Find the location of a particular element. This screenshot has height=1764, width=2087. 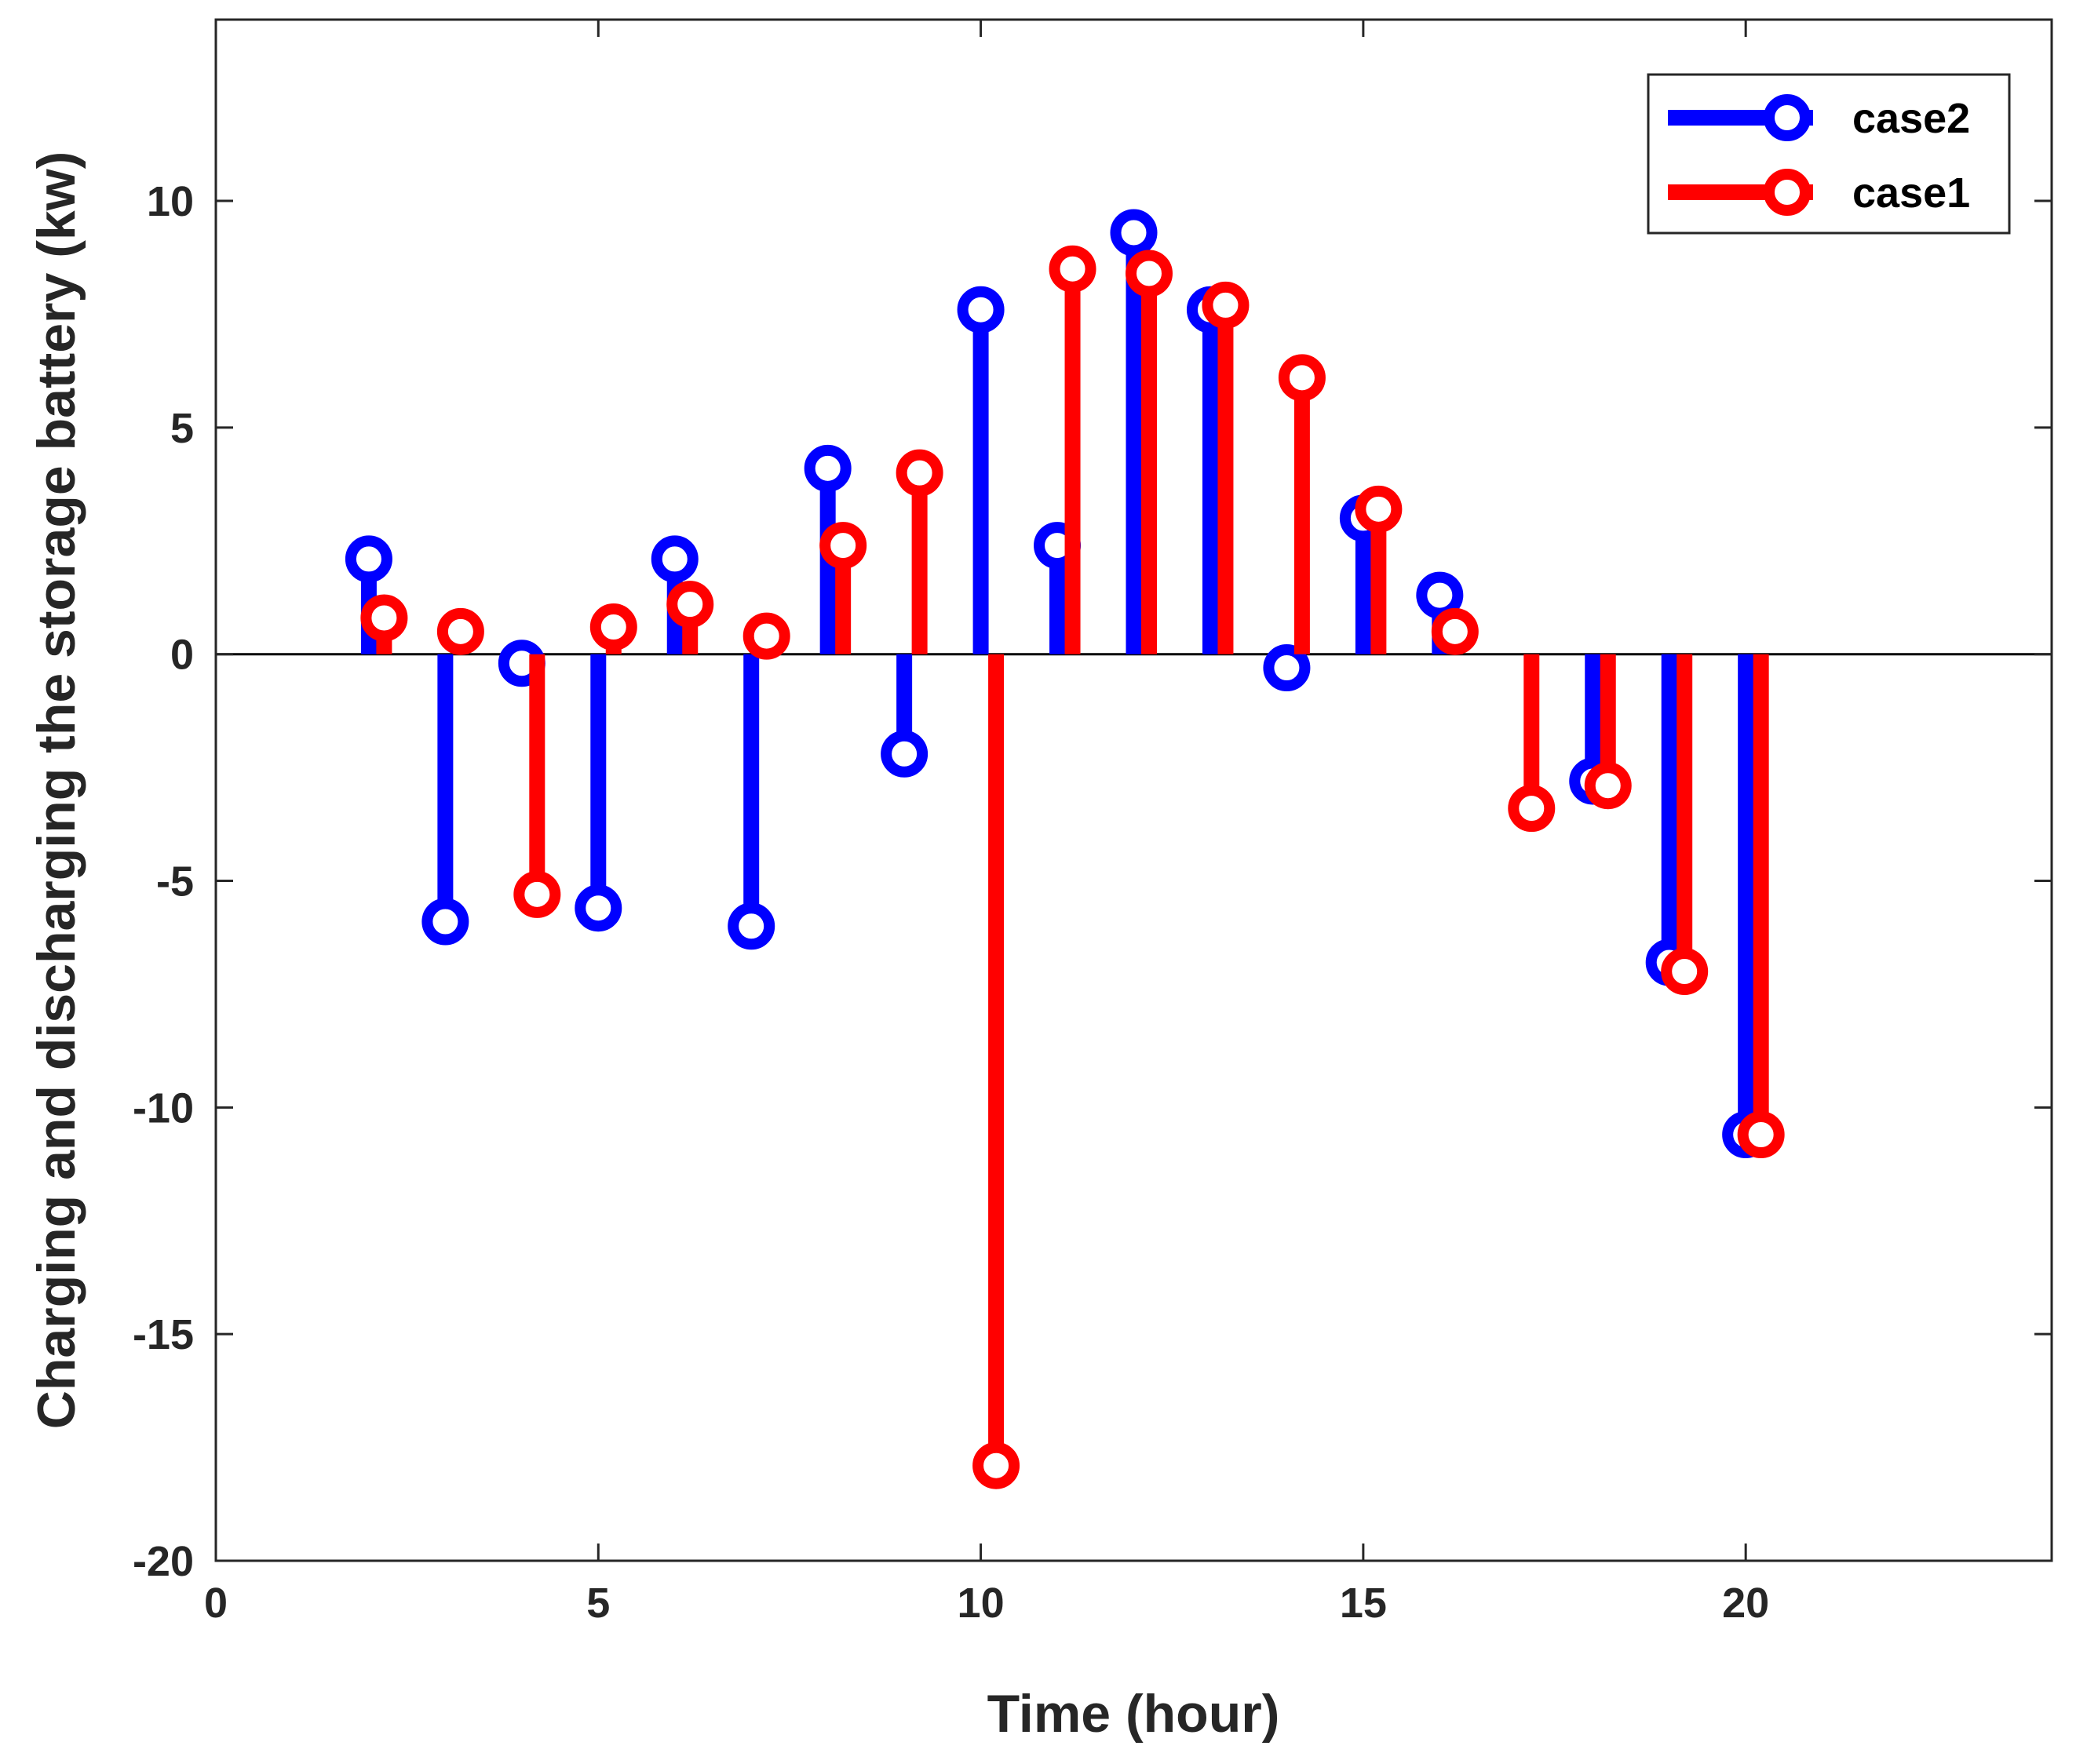

y-tick-label: -15 is located at coordinates (163, 1334).